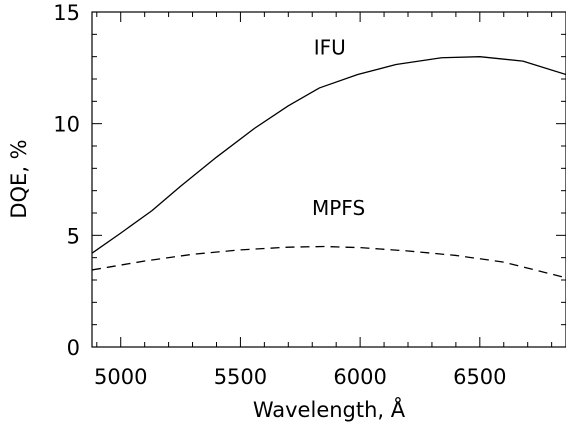 The image size is (566, 426). What do you see at coordinates (240, 377) in the screenshot?
I see `x-tick-label: 5500` at bounding box center [240, 377].